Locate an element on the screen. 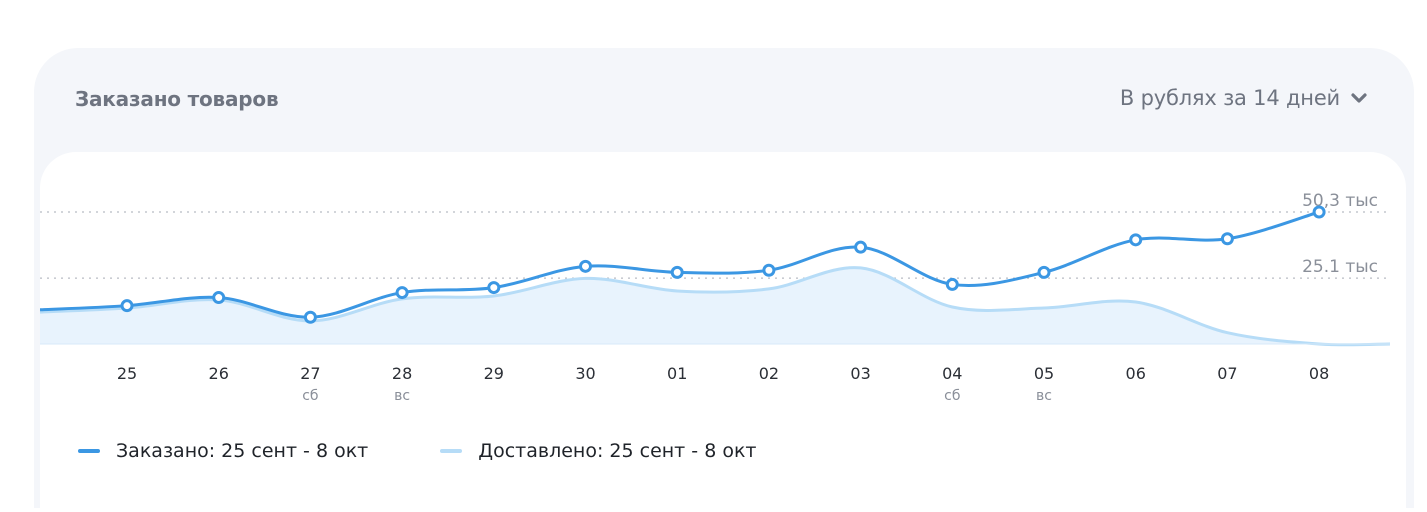  period-dropdown: В рублях за 14 дней is located at coordinates (1245, 98).